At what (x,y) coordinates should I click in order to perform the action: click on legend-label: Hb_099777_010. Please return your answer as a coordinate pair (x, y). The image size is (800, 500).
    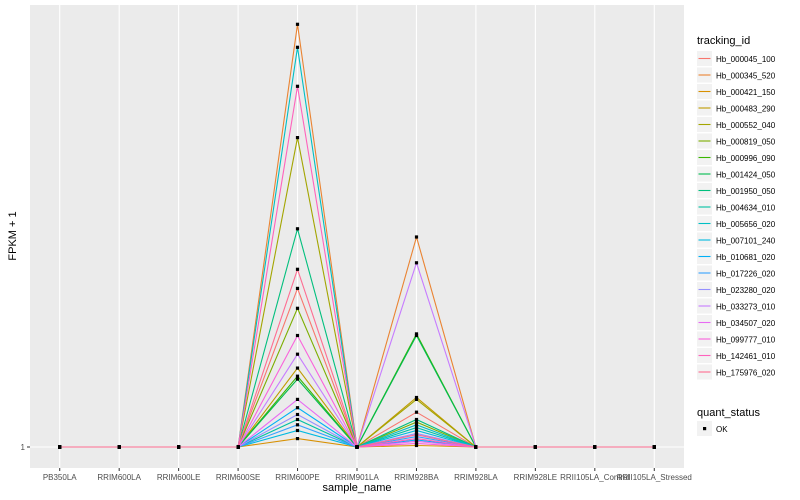
    Looking at the image, I should click on (746, 340).